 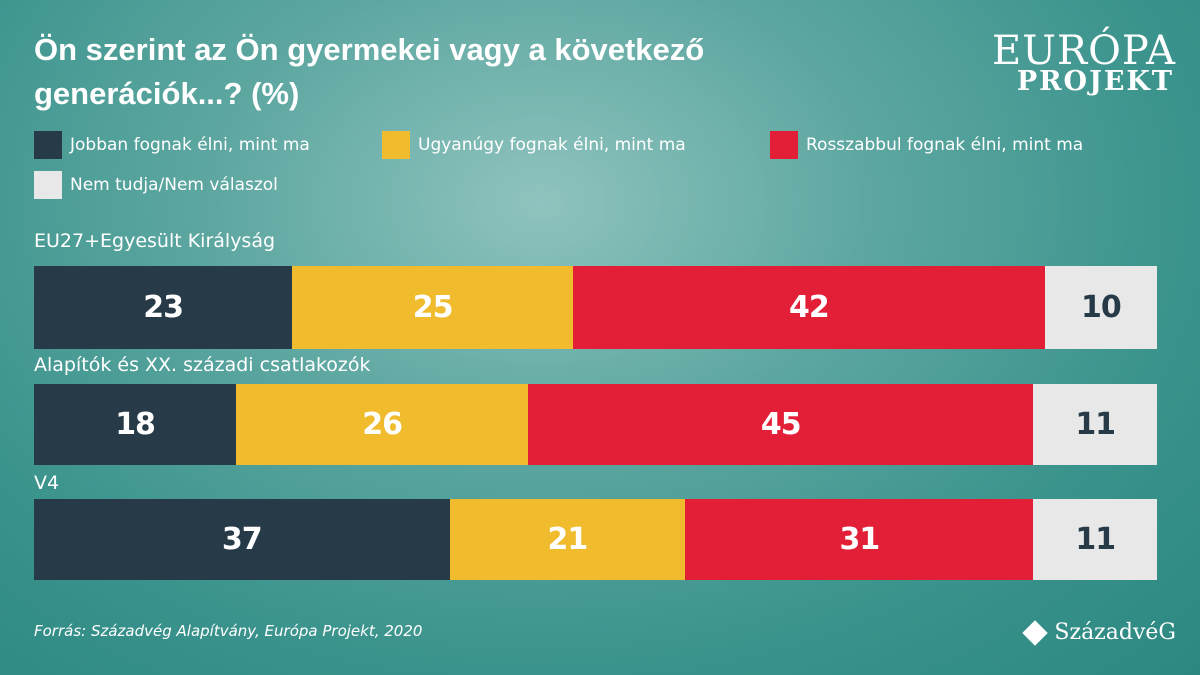 I want to click on bar-segment: 10, so click(x=1100, y=307).